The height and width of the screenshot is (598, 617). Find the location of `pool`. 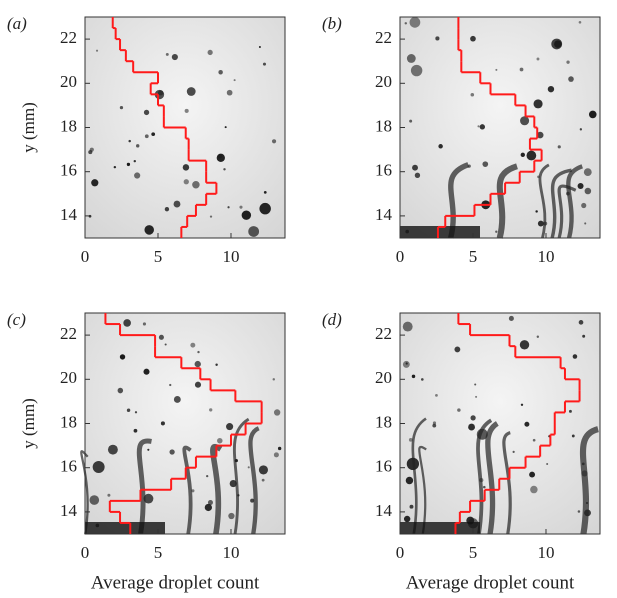

pool is located at coordinates (125, 528).